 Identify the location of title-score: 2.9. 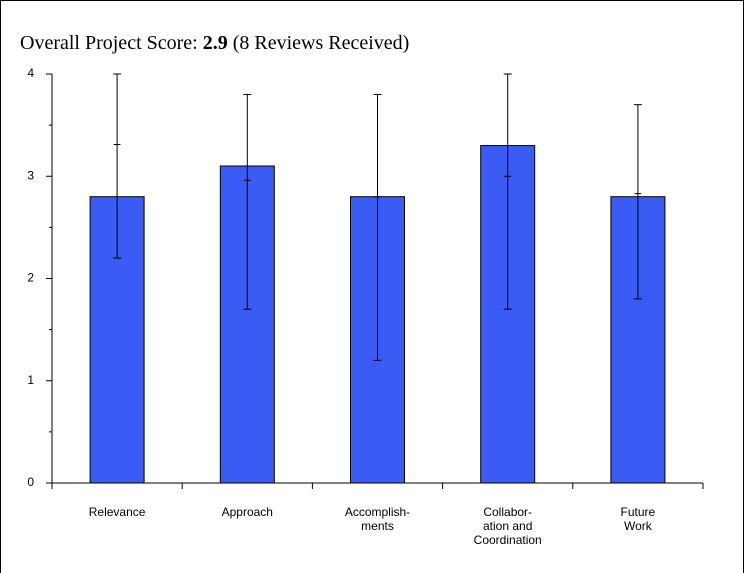
(215, 43).